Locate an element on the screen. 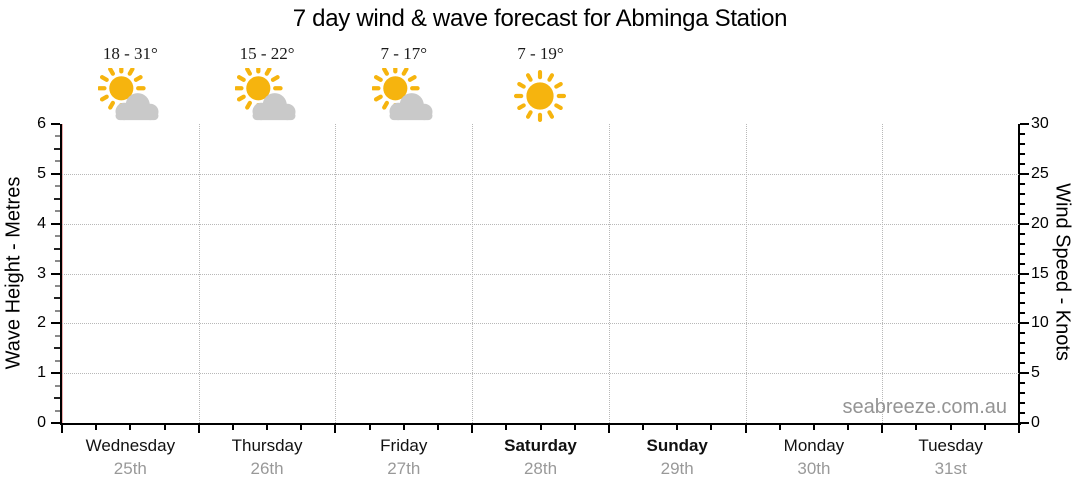 This screenshot has width=1080, height=490. day-name: Saturday is located at coordinates (540, 445).